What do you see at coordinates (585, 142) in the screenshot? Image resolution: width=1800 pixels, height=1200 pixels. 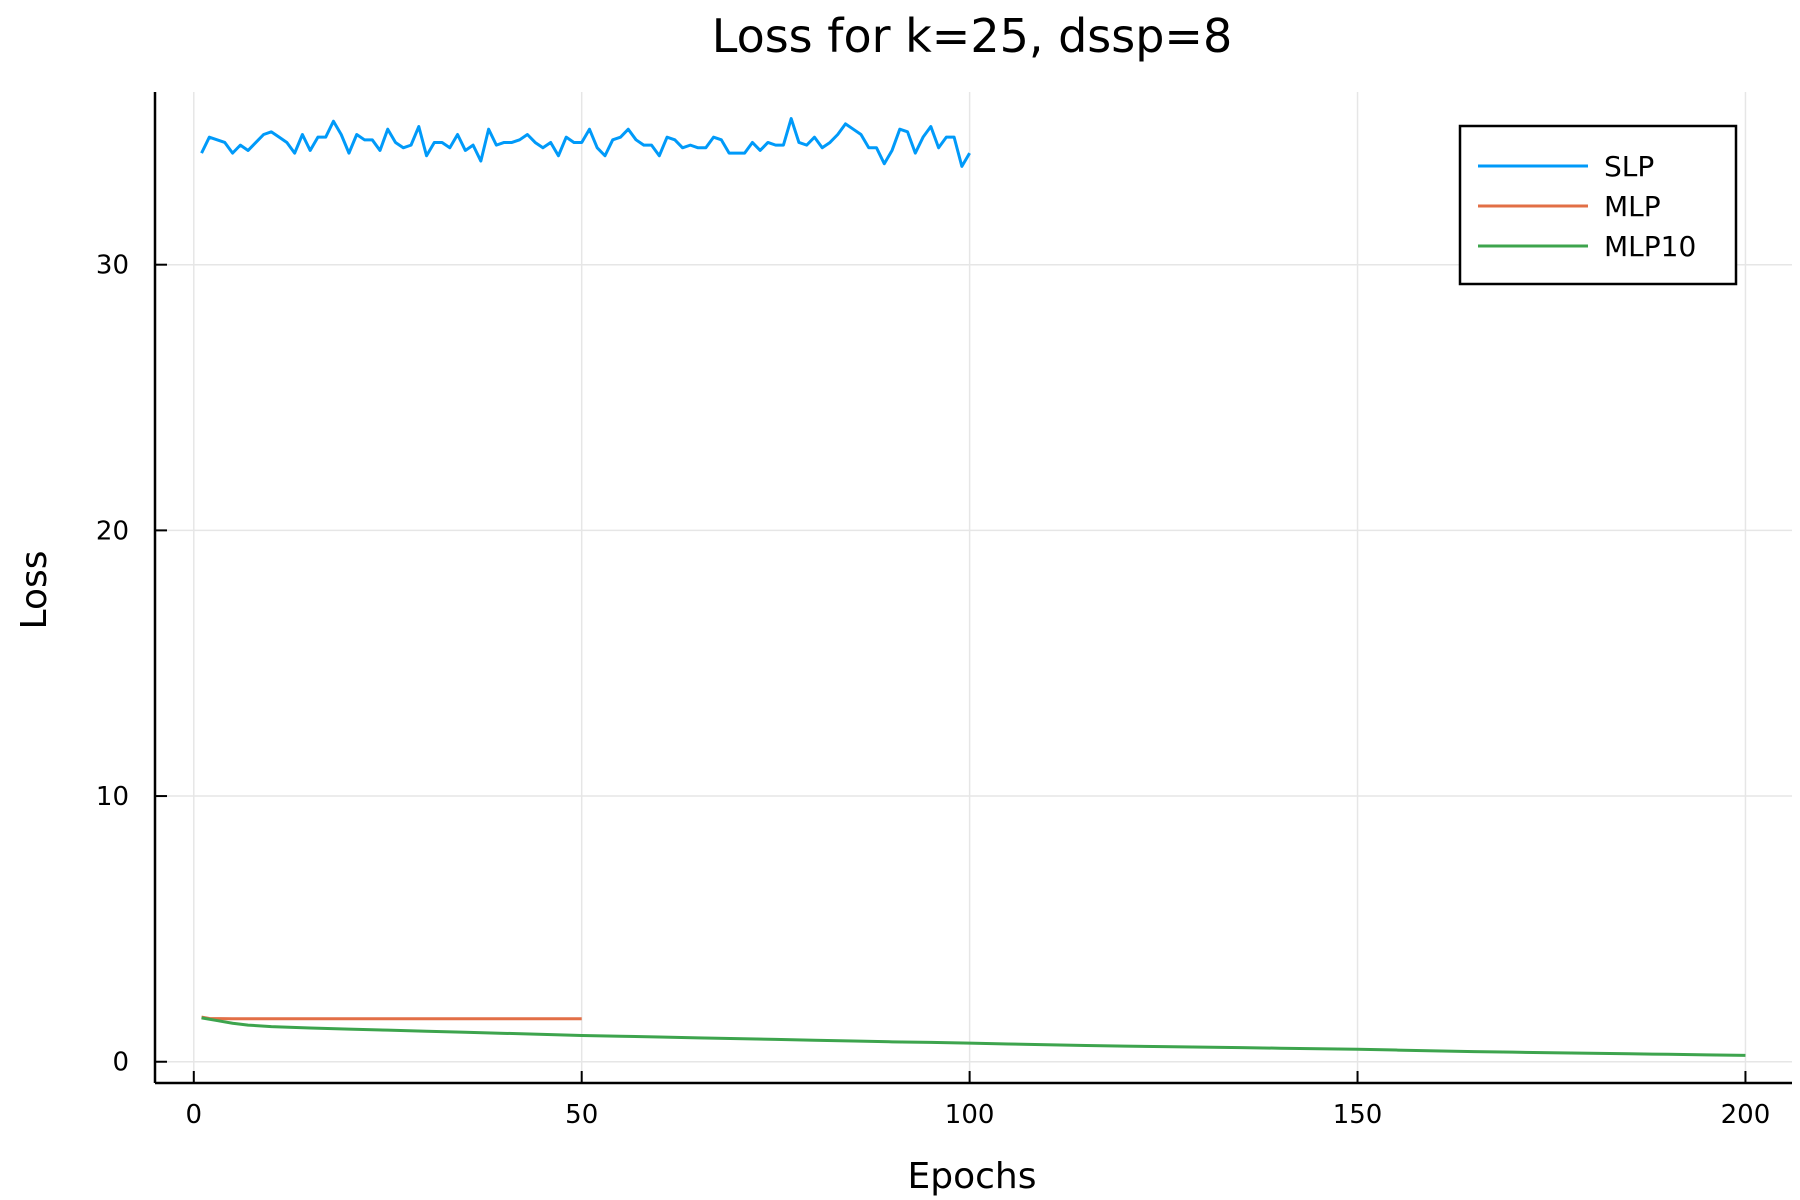 I see `series-line-slp` at bounding box center [585, 142].